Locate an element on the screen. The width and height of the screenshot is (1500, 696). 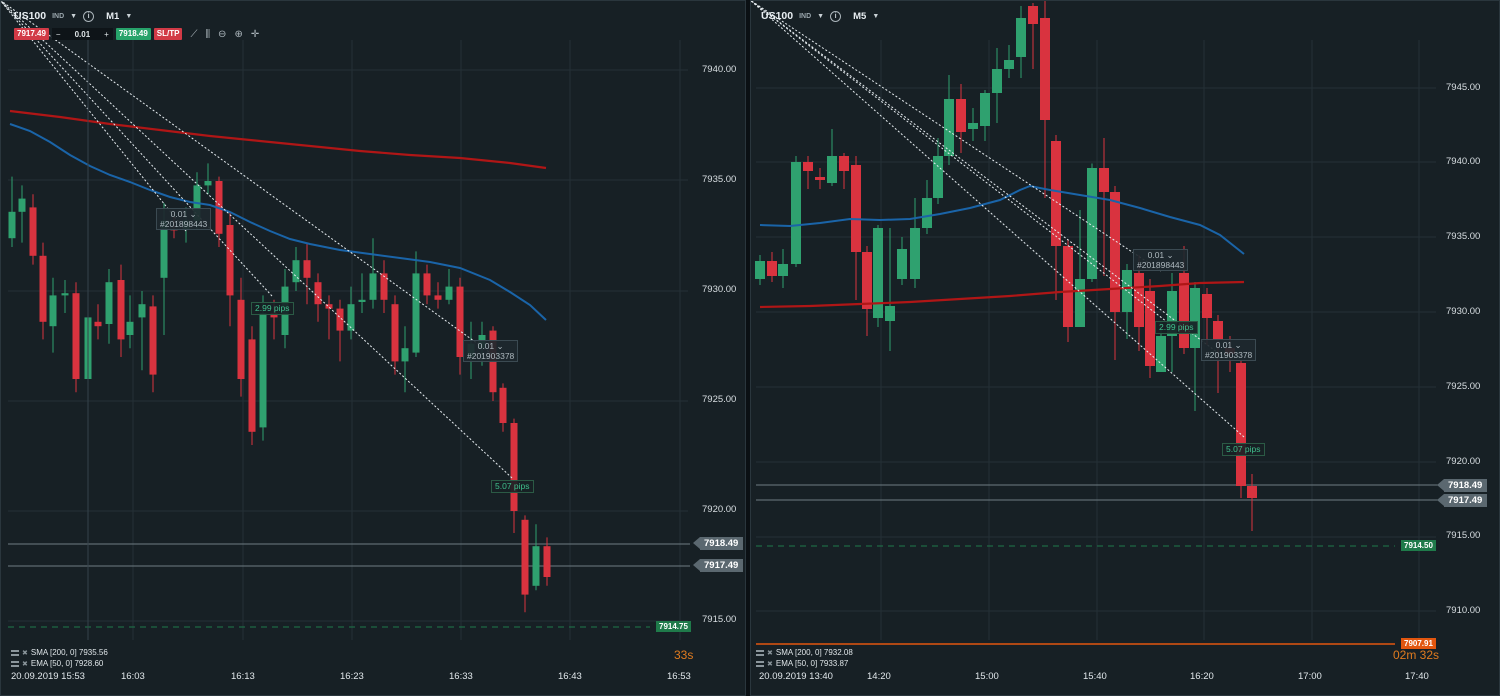
quantity-stepper: − 0.01 + is located at coordinates (82, 34).